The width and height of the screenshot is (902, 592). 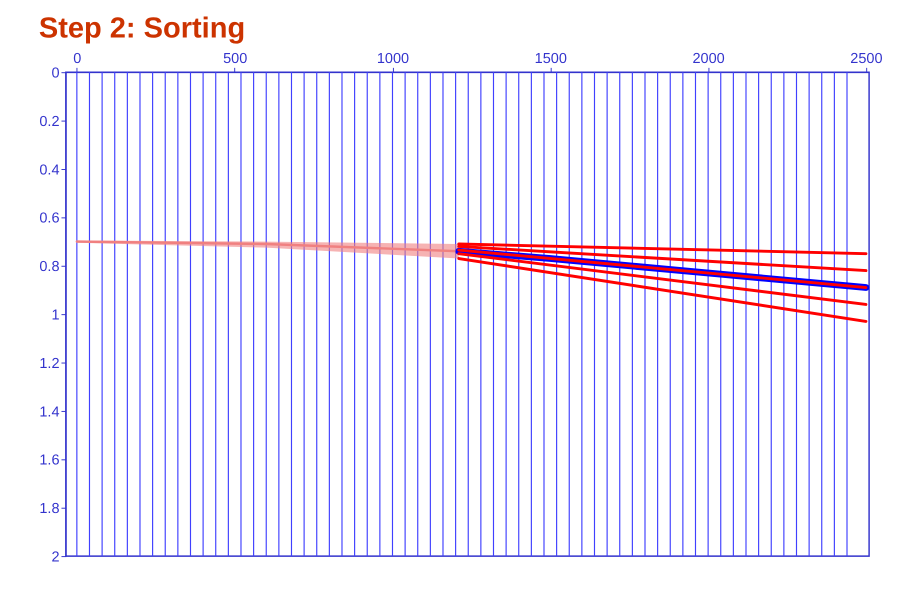 What do you see at coordinates (142, 28) in the screenshot?
I see `chart-title: Step 2: Sorting` at bounding box center [142, 28].